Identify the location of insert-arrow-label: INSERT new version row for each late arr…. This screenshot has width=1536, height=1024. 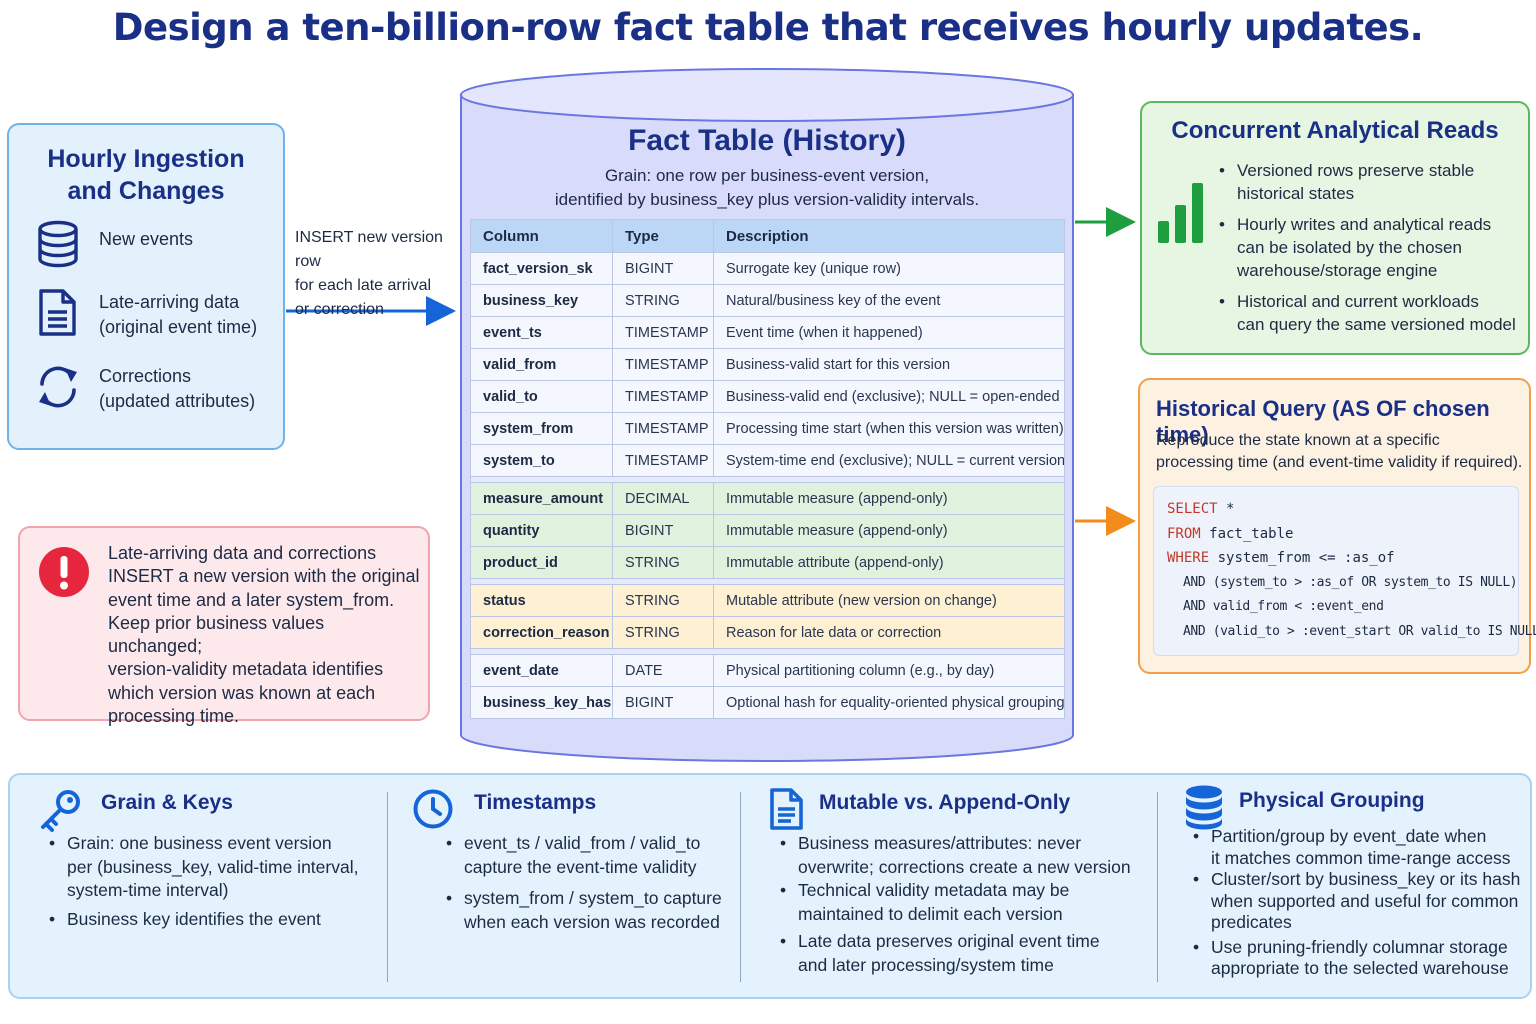
(380, 274).